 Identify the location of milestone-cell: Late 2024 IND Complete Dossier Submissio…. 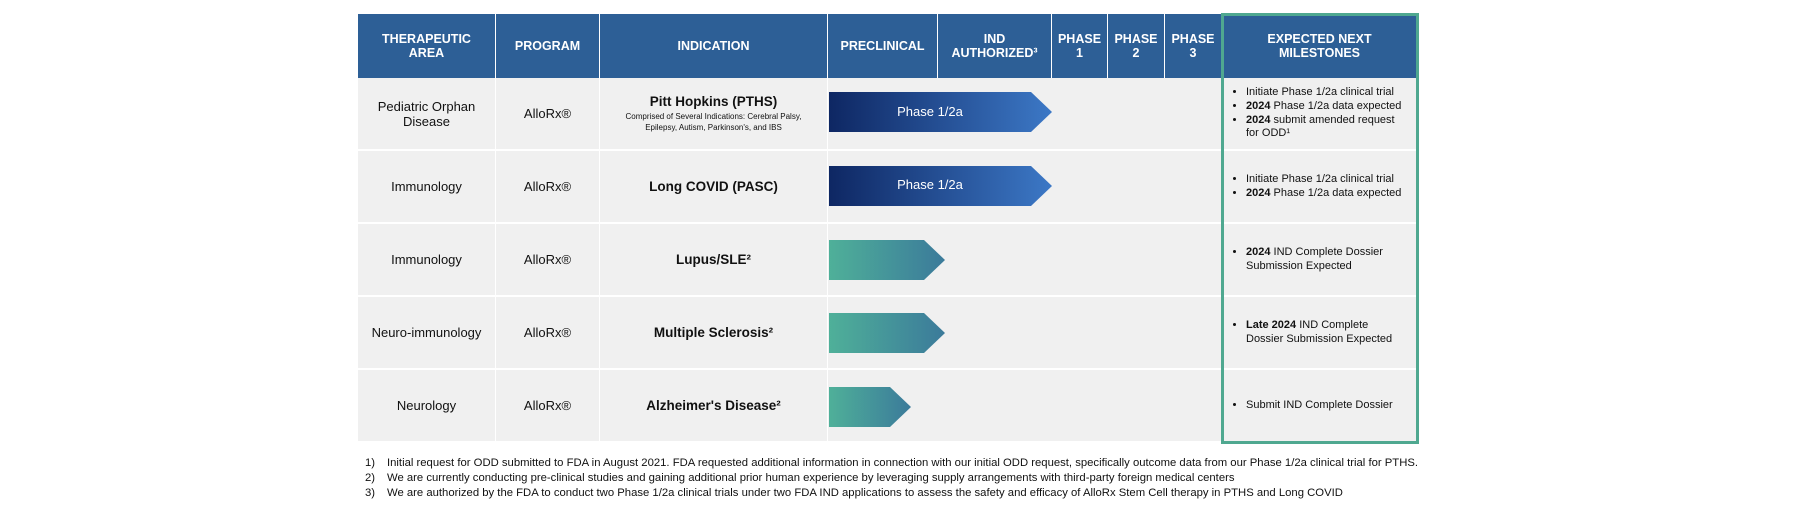
(1320, 333).